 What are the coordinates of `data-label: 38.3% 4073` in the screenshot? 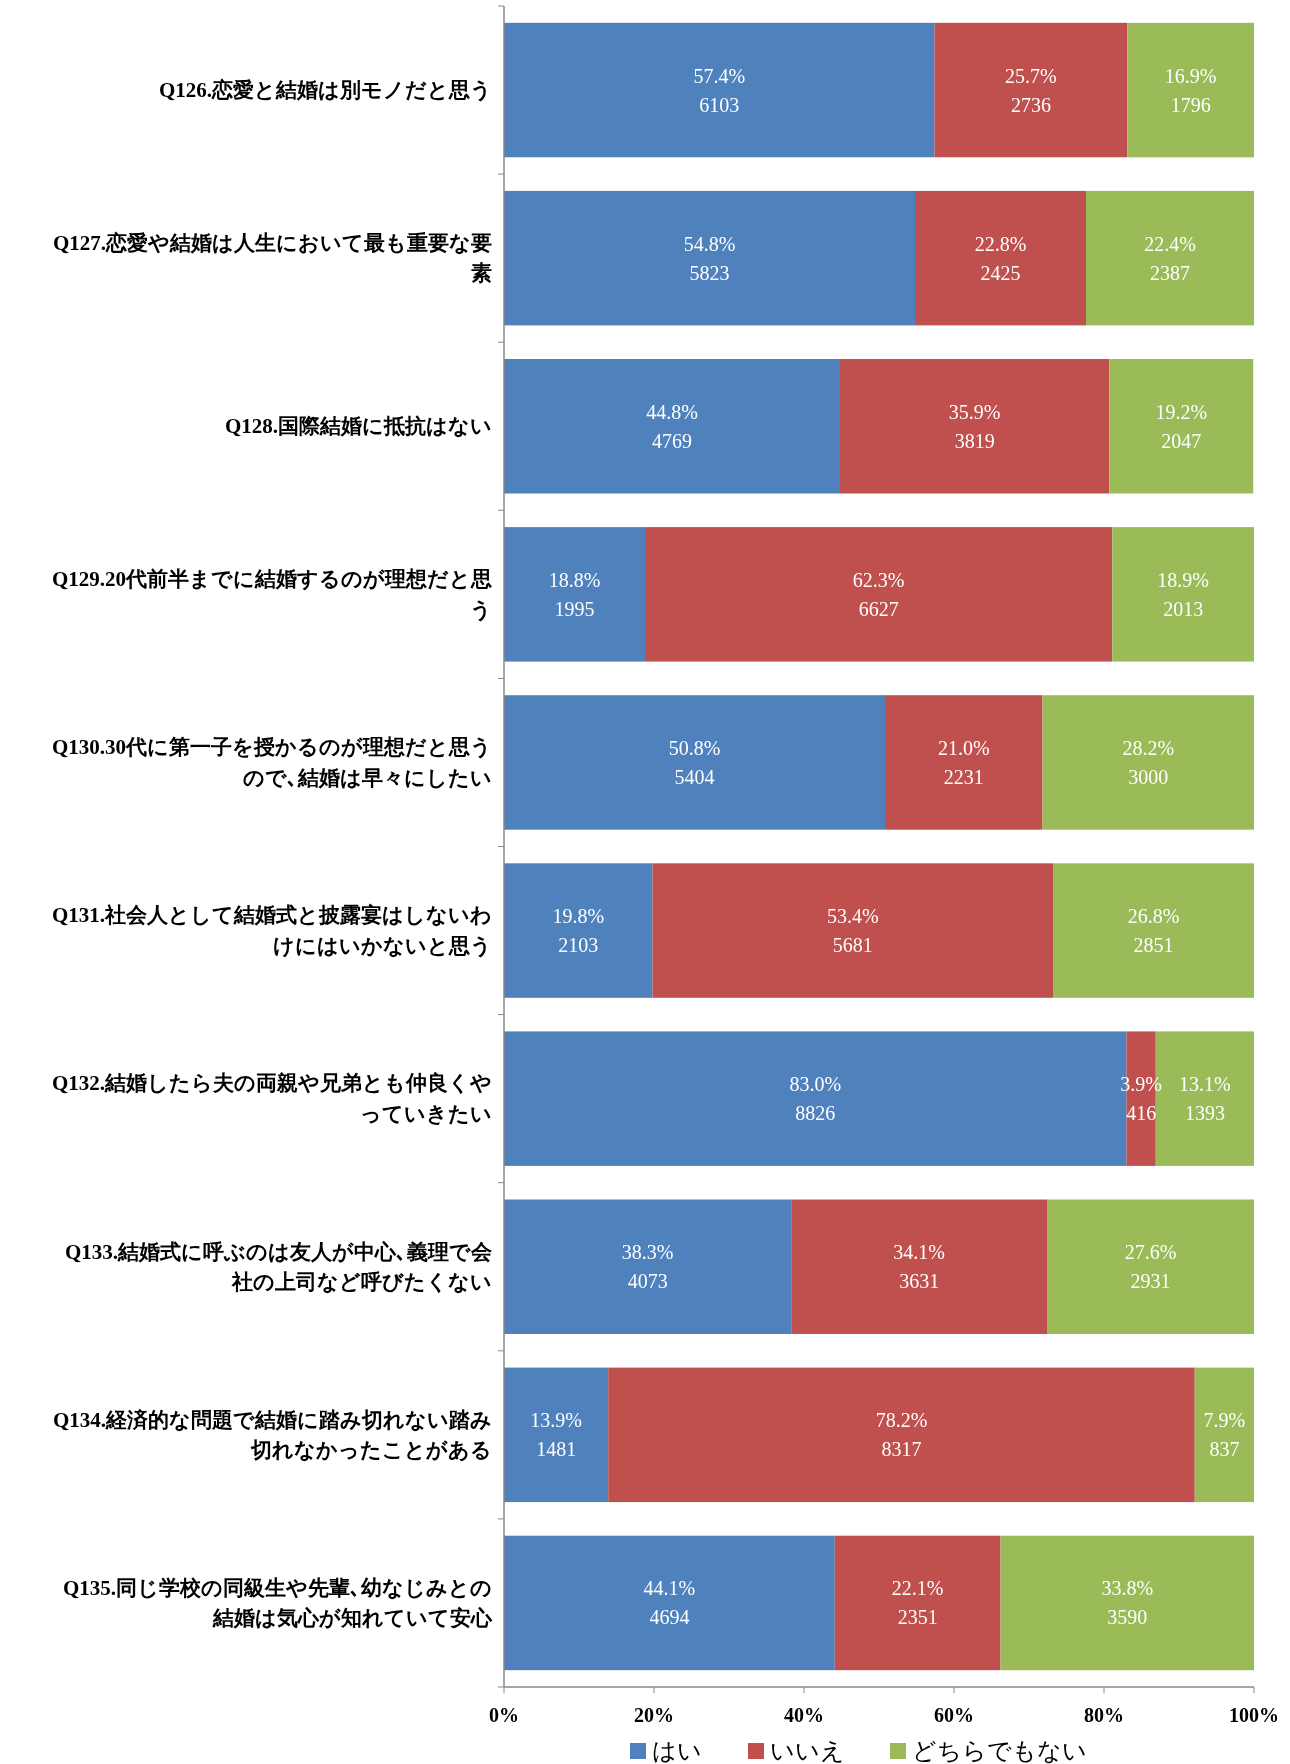 It's located at (647, 1267).